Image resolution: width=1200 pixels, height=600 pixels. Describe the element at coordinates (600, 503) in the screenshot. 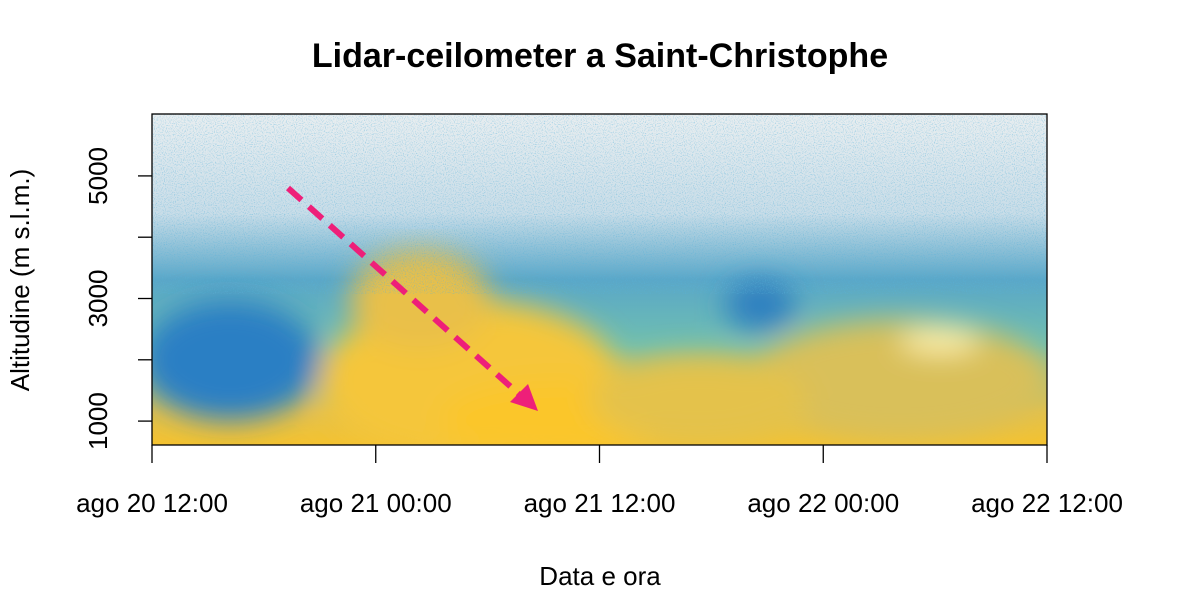

I see `x-tick-label: ago 21 12:00` at that location.